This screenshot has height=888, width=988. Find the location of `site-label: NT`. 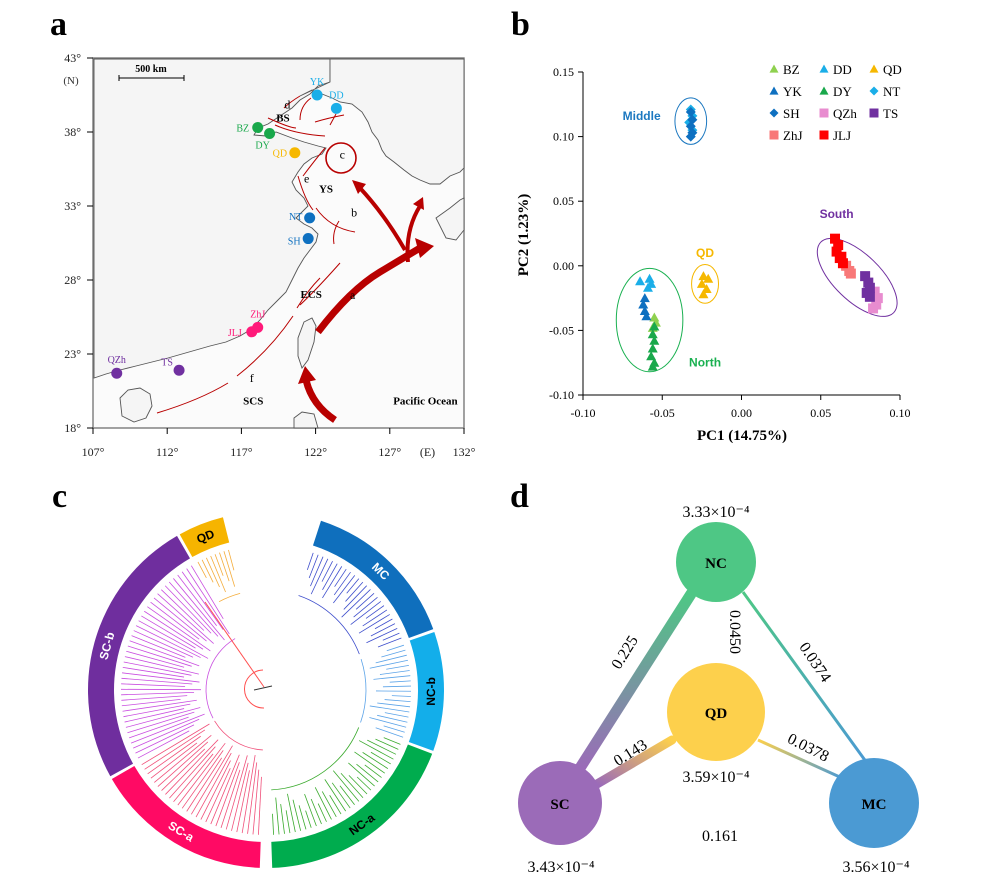

site-label: NT is located at coordinates (295, 217).